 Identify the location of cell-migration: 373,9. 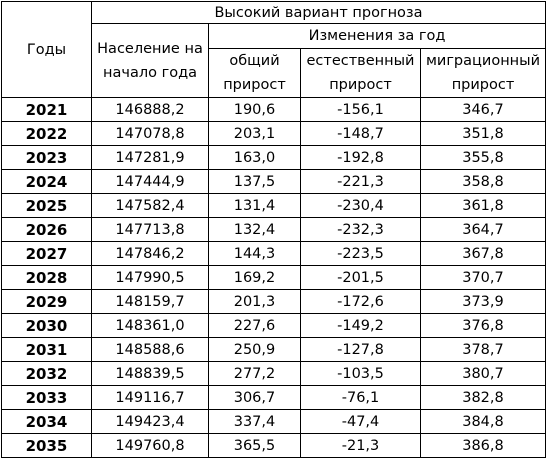
(483, 301).